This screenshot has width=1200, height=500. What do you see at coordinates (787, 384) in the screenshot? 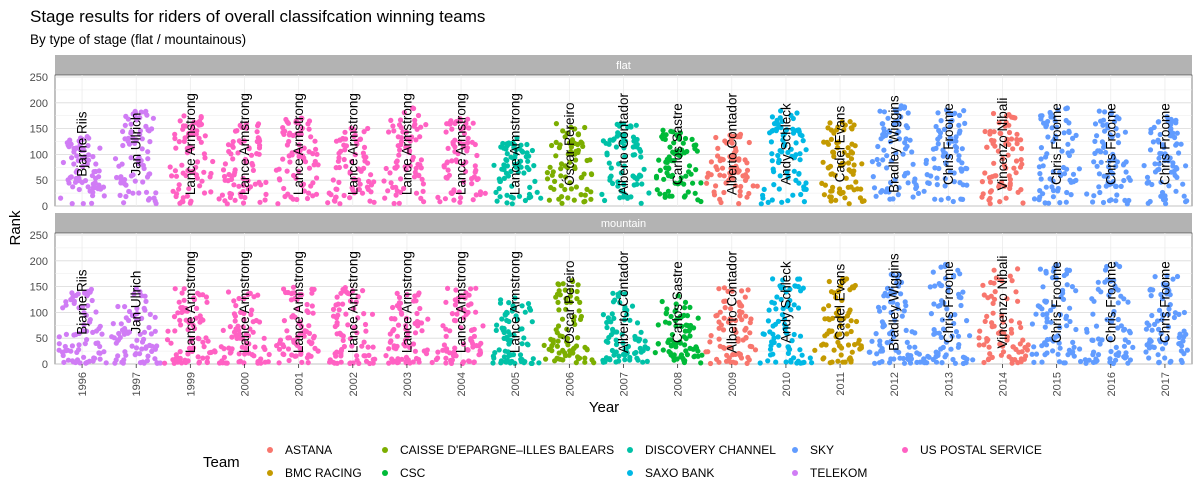
I see `x-tick-label: 2010` at bounding box center [787, 384].